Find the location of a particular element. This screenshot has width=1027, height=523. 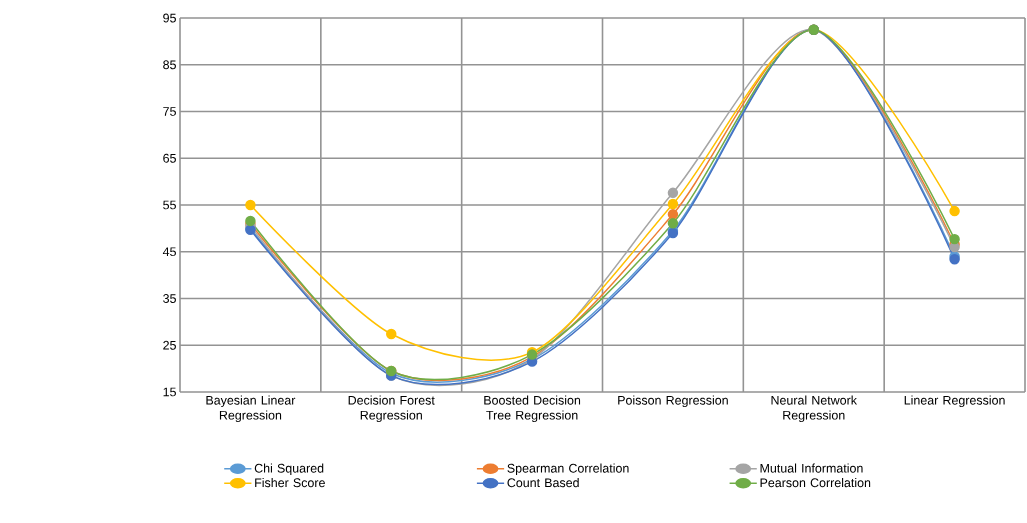

y-tick-label: 85 is located at coordinates (169, 65).